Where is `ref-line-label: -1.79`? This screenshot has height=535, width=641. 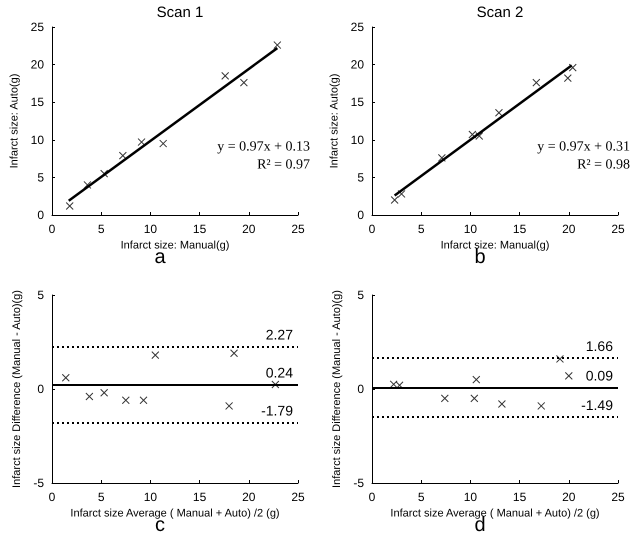
ref-line-label: -1.79 is located at coordinates (277, 410).